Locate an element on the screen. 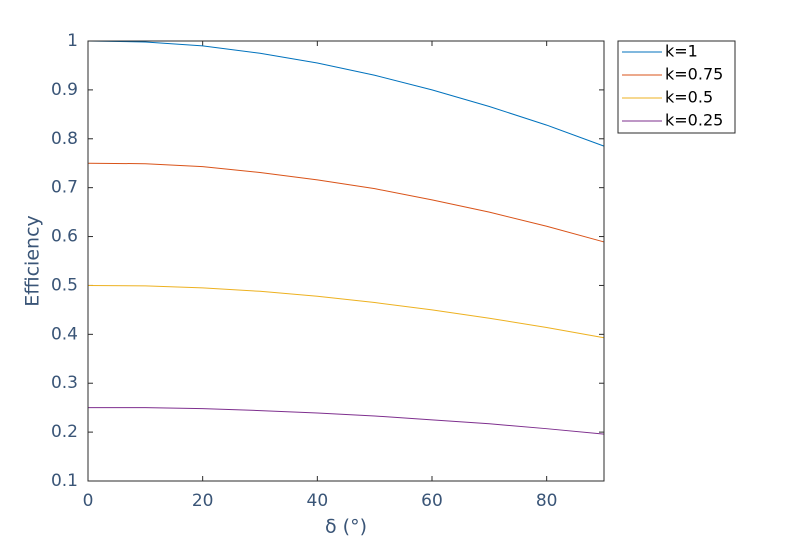 The width and height of the screenshot is (812, 542). x-tick-label: 20 is located at coordinates (203, 501).